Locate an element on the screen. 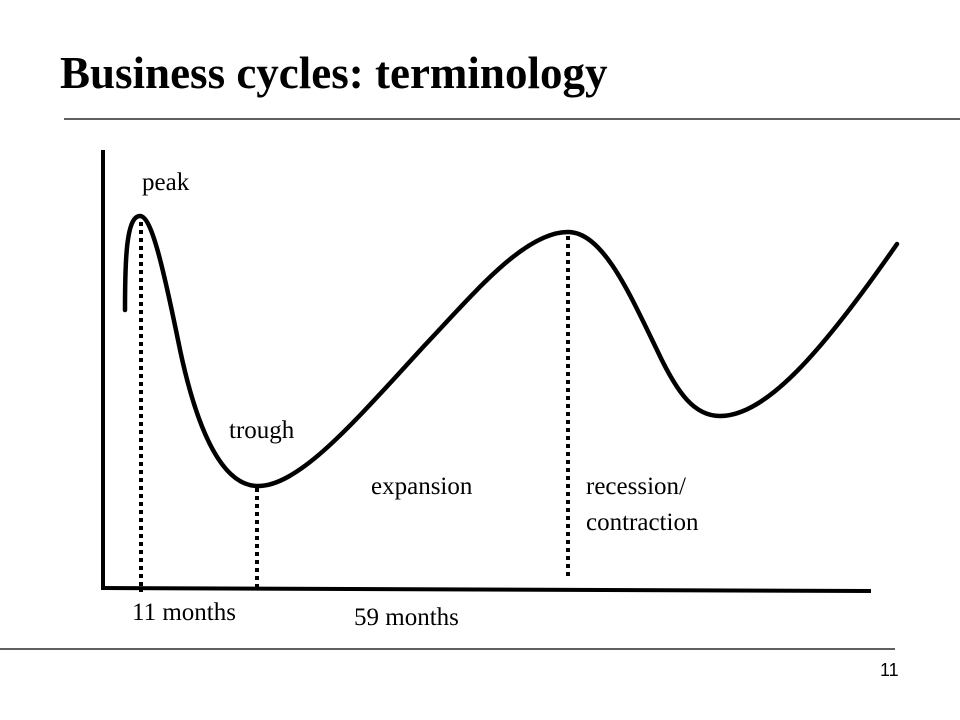 The height and width of the screenshot is (720, 960). trough-label: trough is located at coordinates (262, 430).